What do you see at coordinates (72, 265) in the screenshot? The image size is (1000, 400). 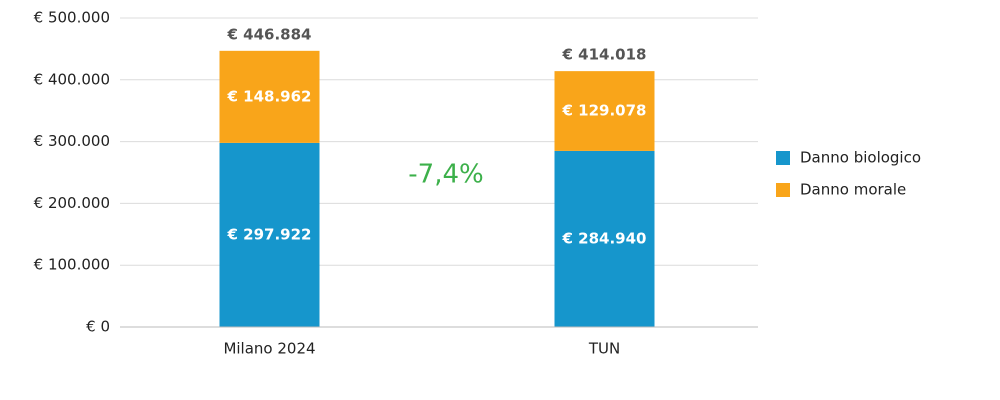 I see `y-tick-label: € 100.000` at bounding box center [72, 265].